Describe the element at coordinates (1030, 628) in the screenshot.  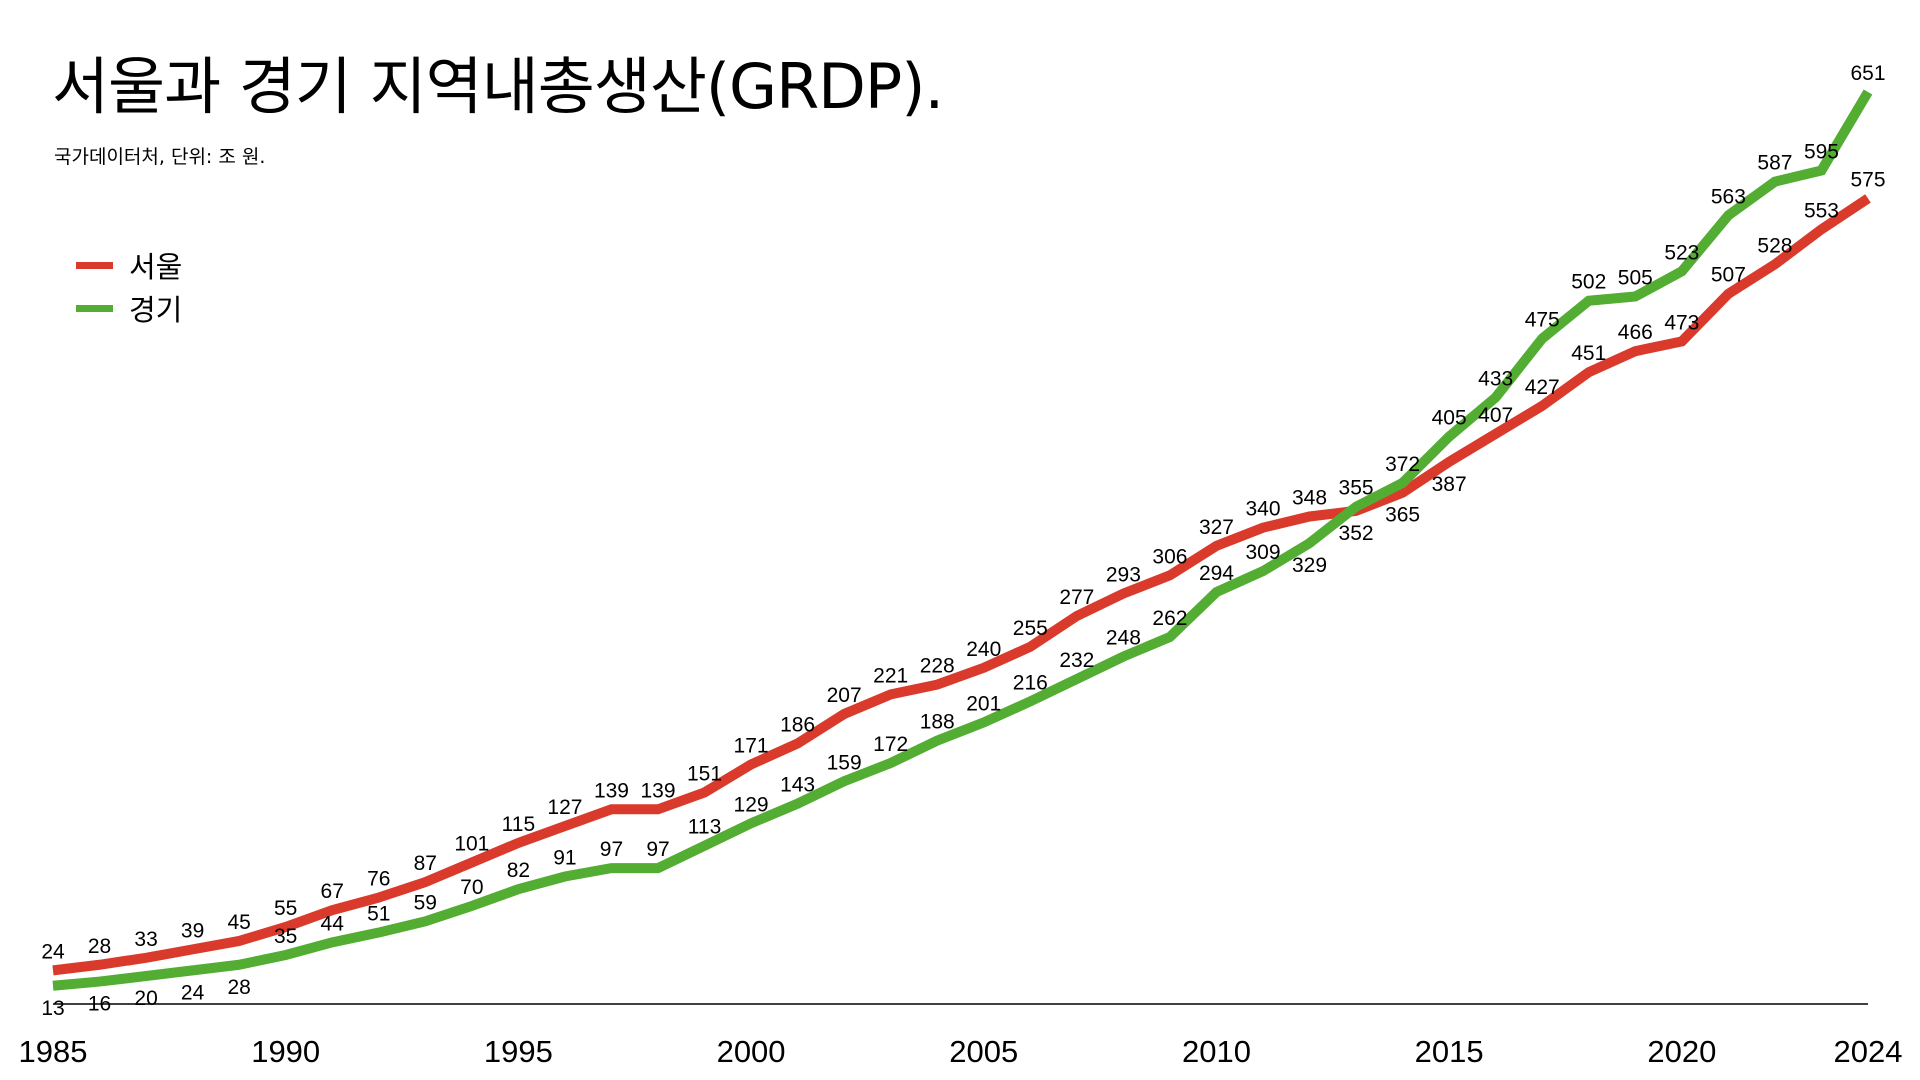
I see `data-label: 255` at that location.